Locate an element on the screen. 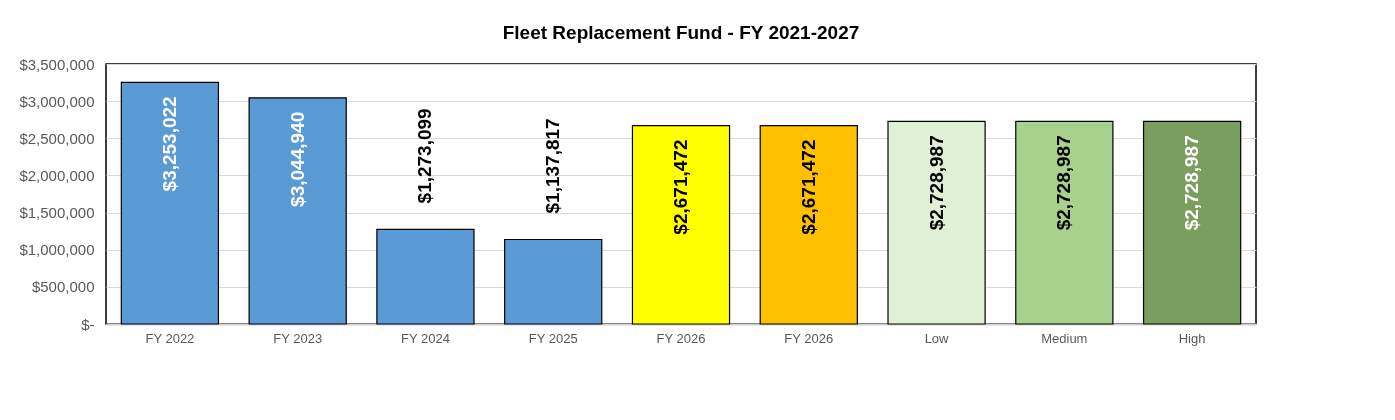 Image resolution: width=1395 pixels, height=420 pixels. x-tick-label: FY 2023 is located at coordinates (298, 338).